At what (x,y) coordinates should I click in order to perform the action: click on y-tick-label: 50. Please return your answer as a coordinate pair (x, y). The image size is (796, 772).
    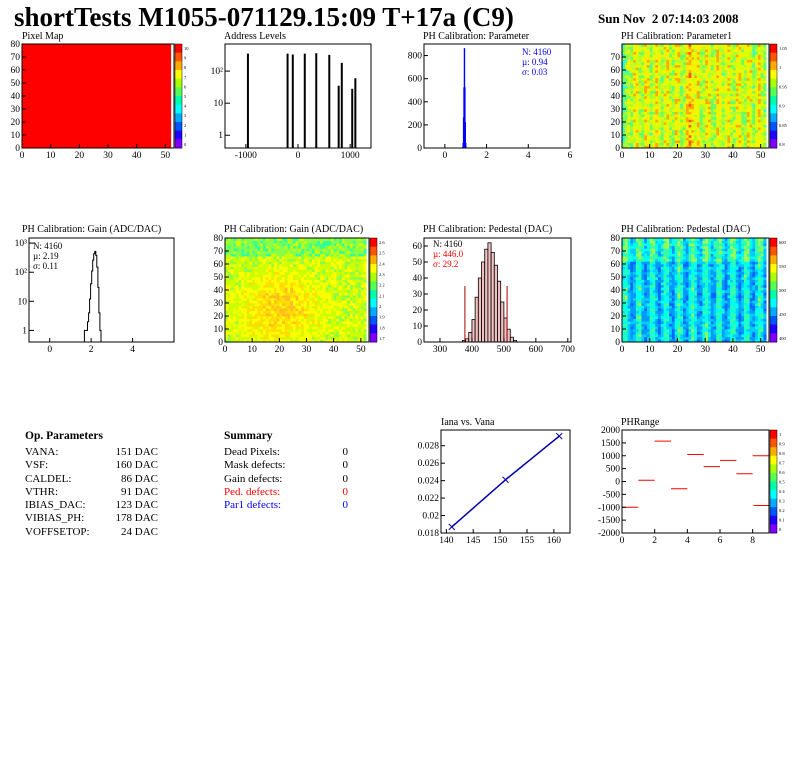
    Looking at the image, I should click on (219, 278).